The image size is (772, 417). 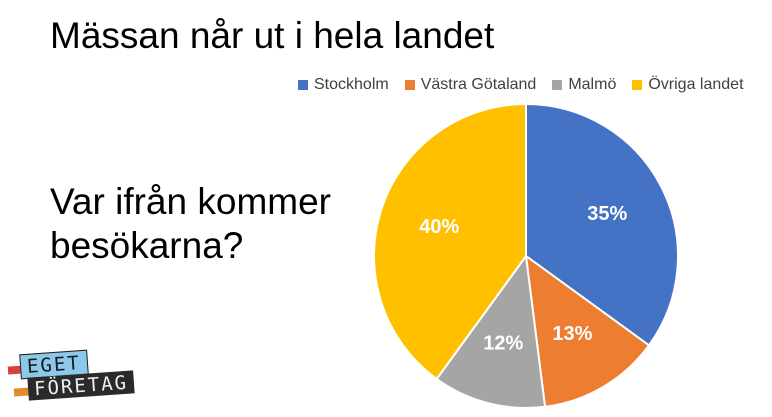 I want to click on pie-data-label: 35%, so click(x=607, y=214).